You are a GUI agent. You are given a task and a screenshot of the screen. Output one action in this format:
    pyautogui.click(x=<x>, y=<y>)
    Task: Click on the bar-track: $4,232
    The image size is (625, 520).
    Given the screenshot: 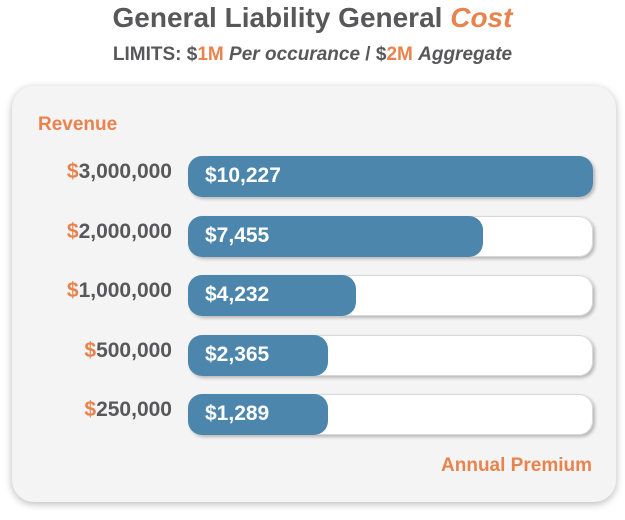 What is the action you would take?
    pyautogui.click(x=390, y=295)
    